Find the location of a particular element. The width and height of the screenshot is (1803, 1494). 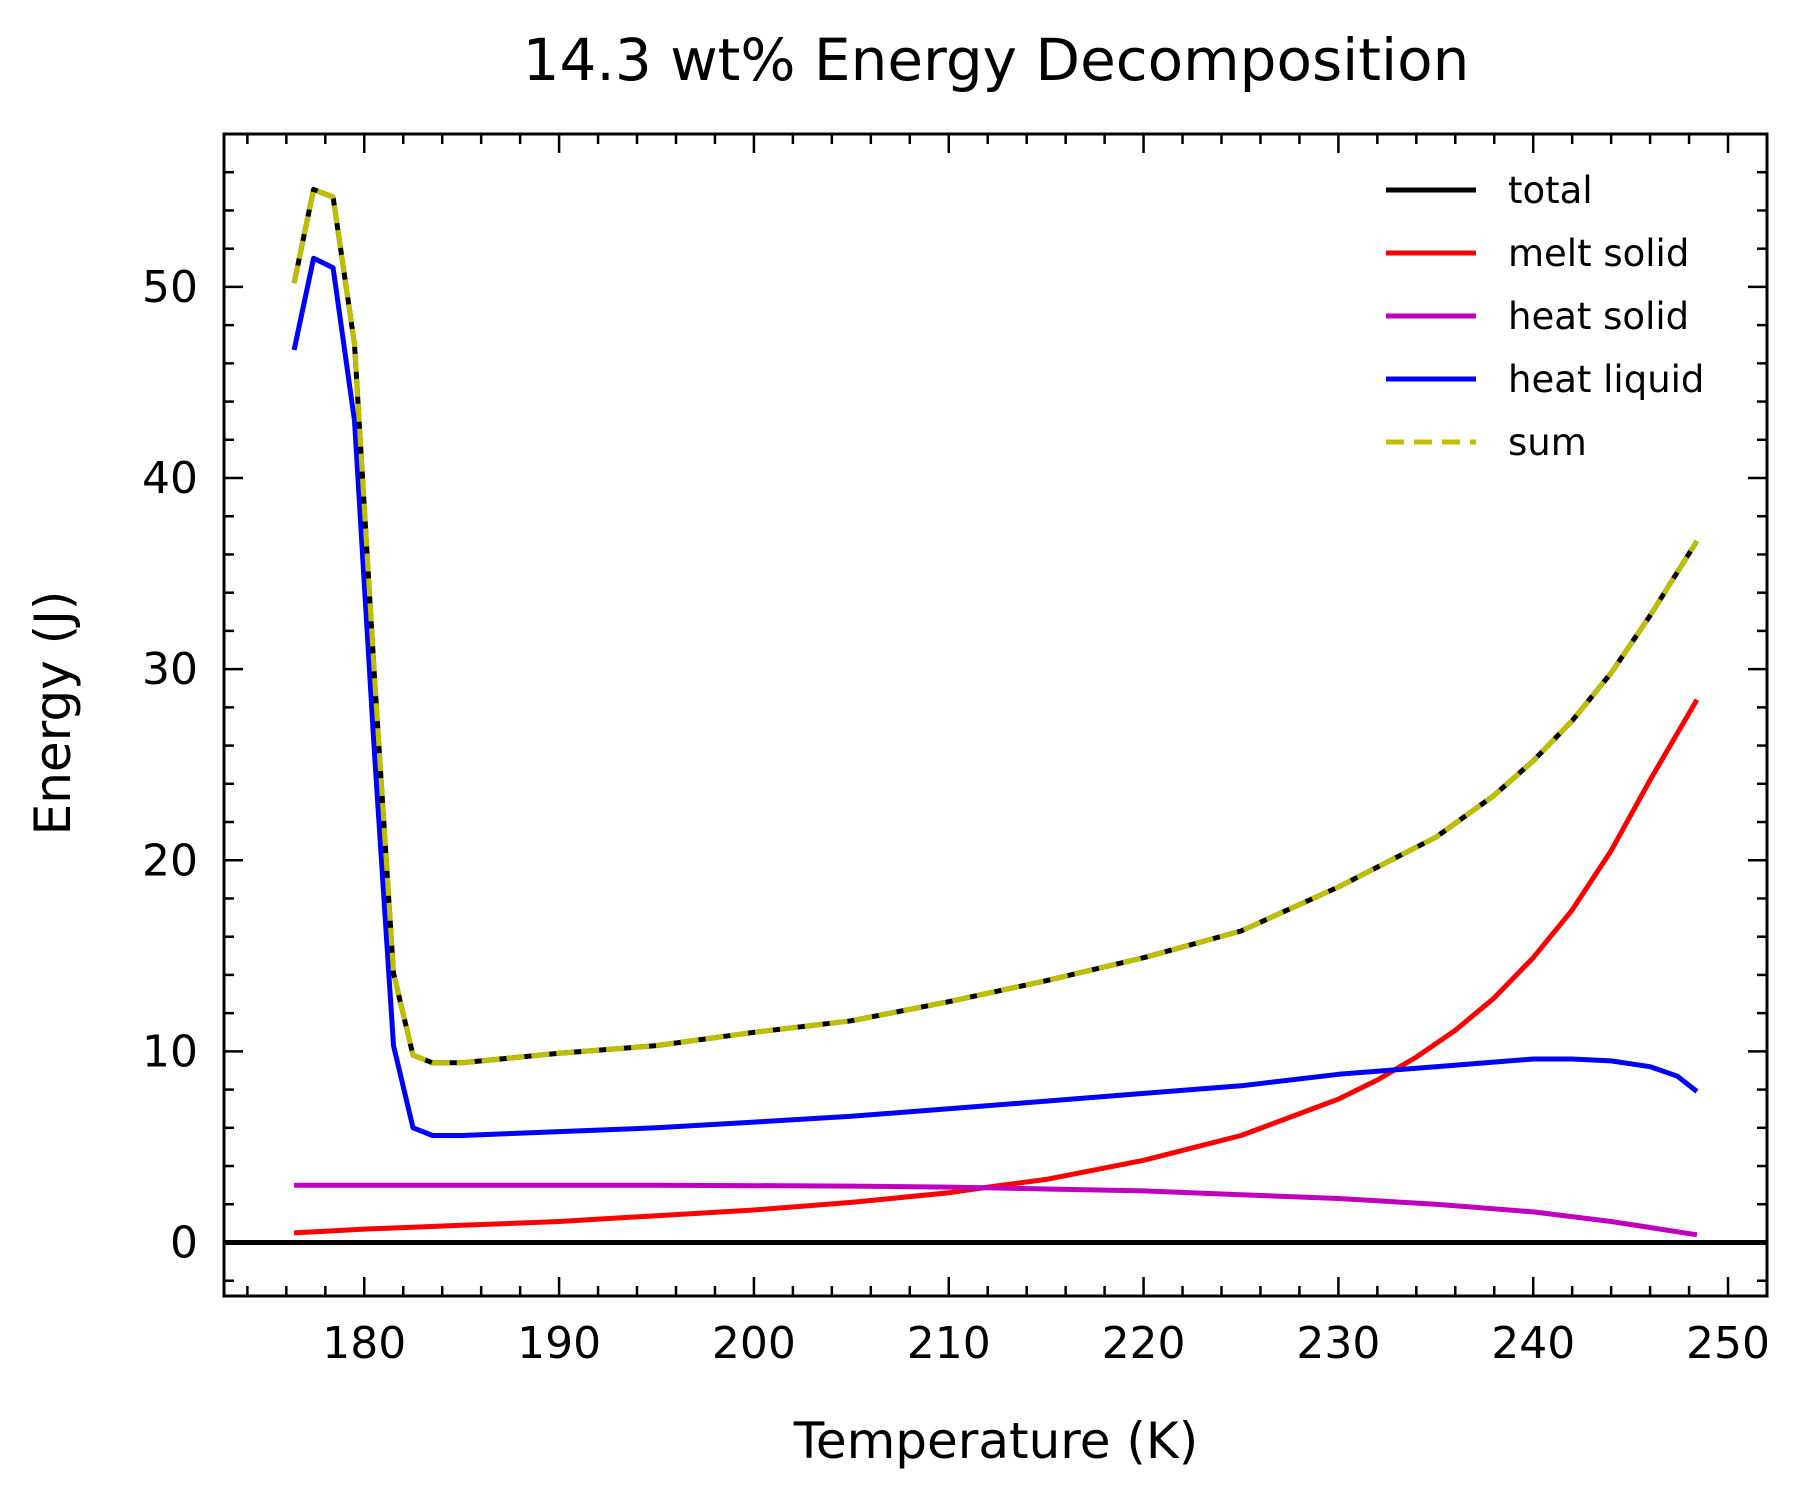

y-tick-label: 0 is located at coordinates (184, 1242).